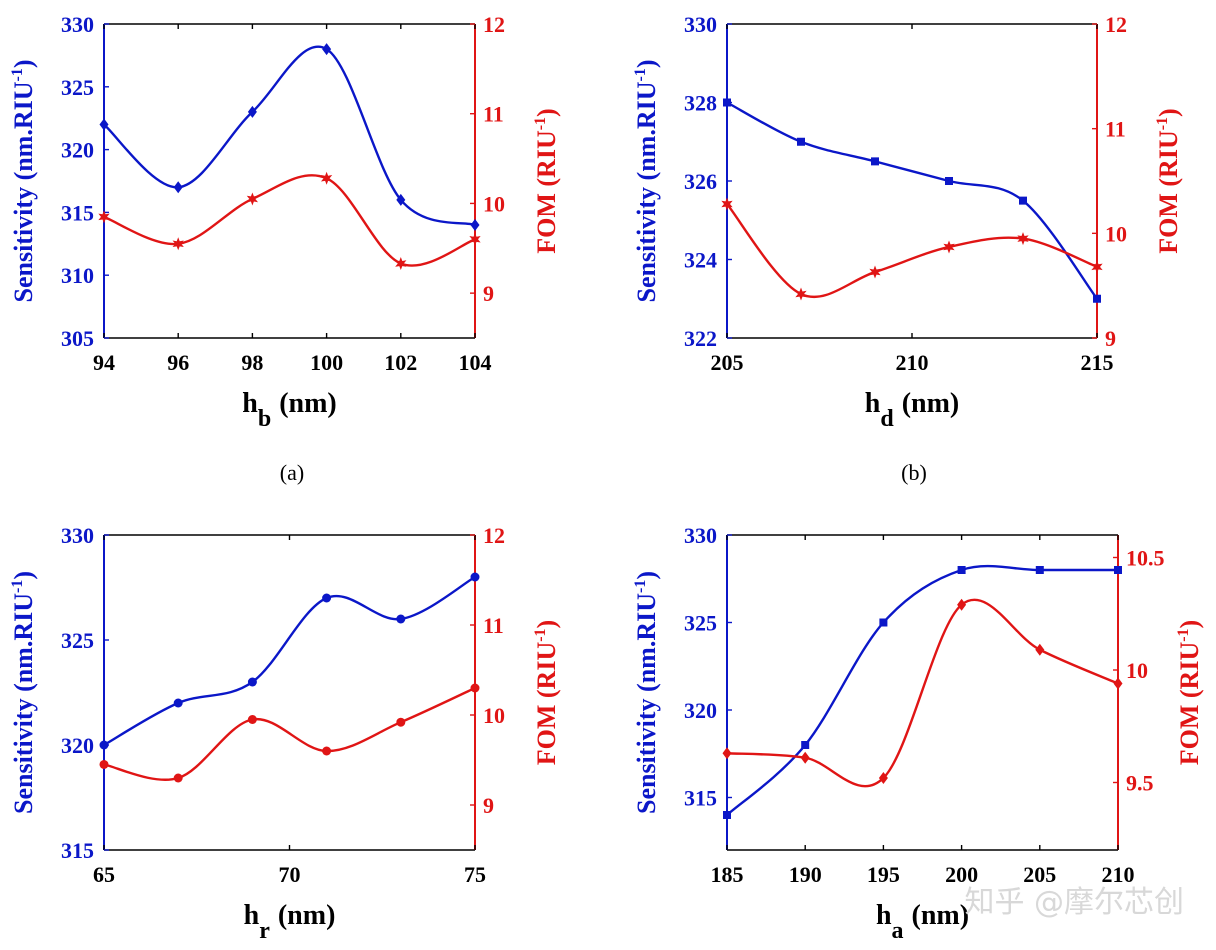  I want to click on x-axis-label-subscript: d, so click(887, 419).